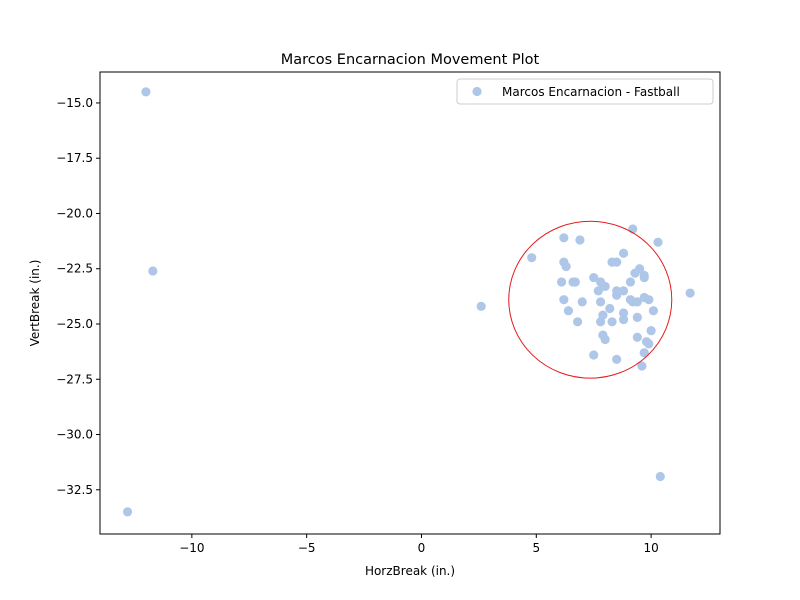 Image resolution: width=800 pixels, height=600 pixels. What do you see at coordinates (74, 324) in the screenshot?
I see `y-tick-label: −25.0` at bounding box center [74, 324].